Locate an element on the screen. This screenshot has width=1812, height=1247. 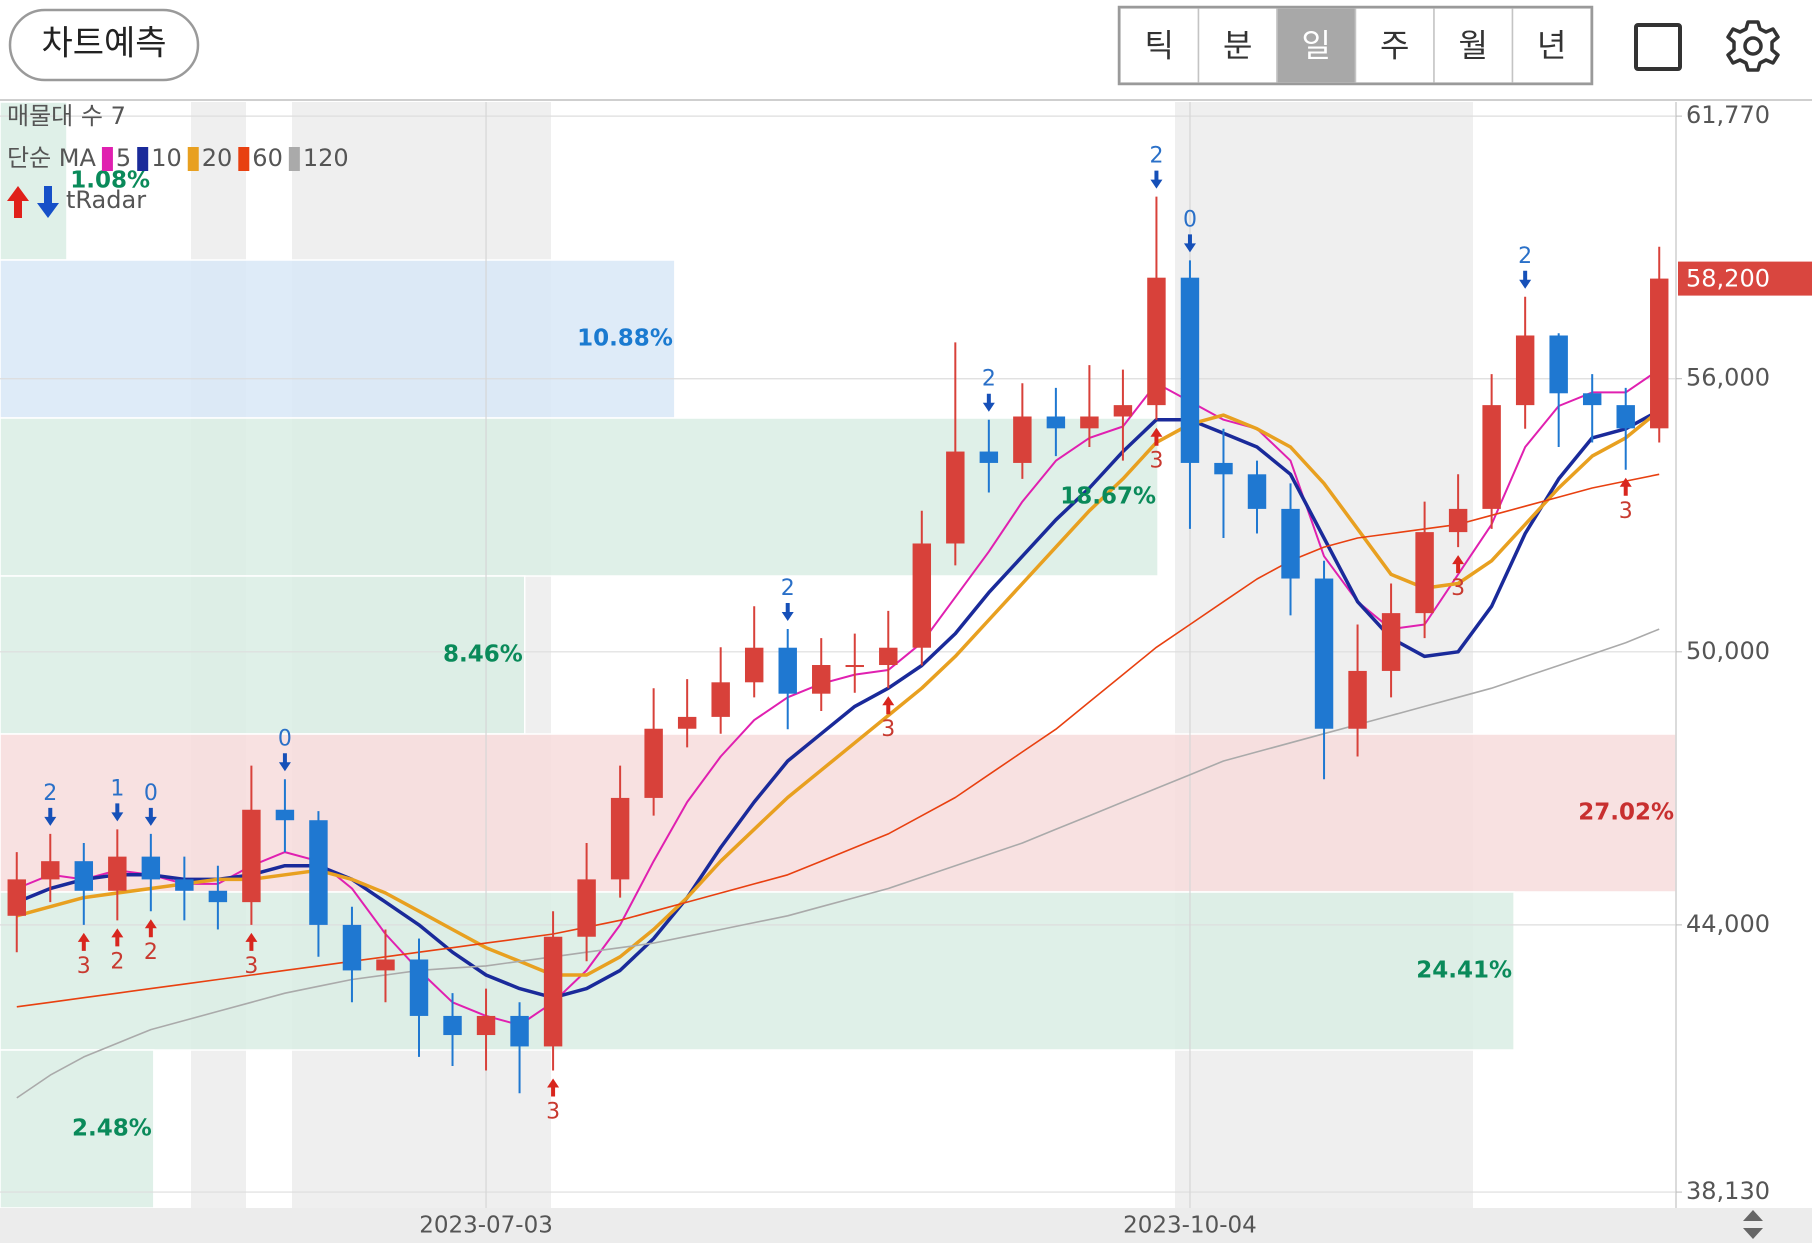
volume-zone-label: 24.41% is located at coordinates (1464, 971).